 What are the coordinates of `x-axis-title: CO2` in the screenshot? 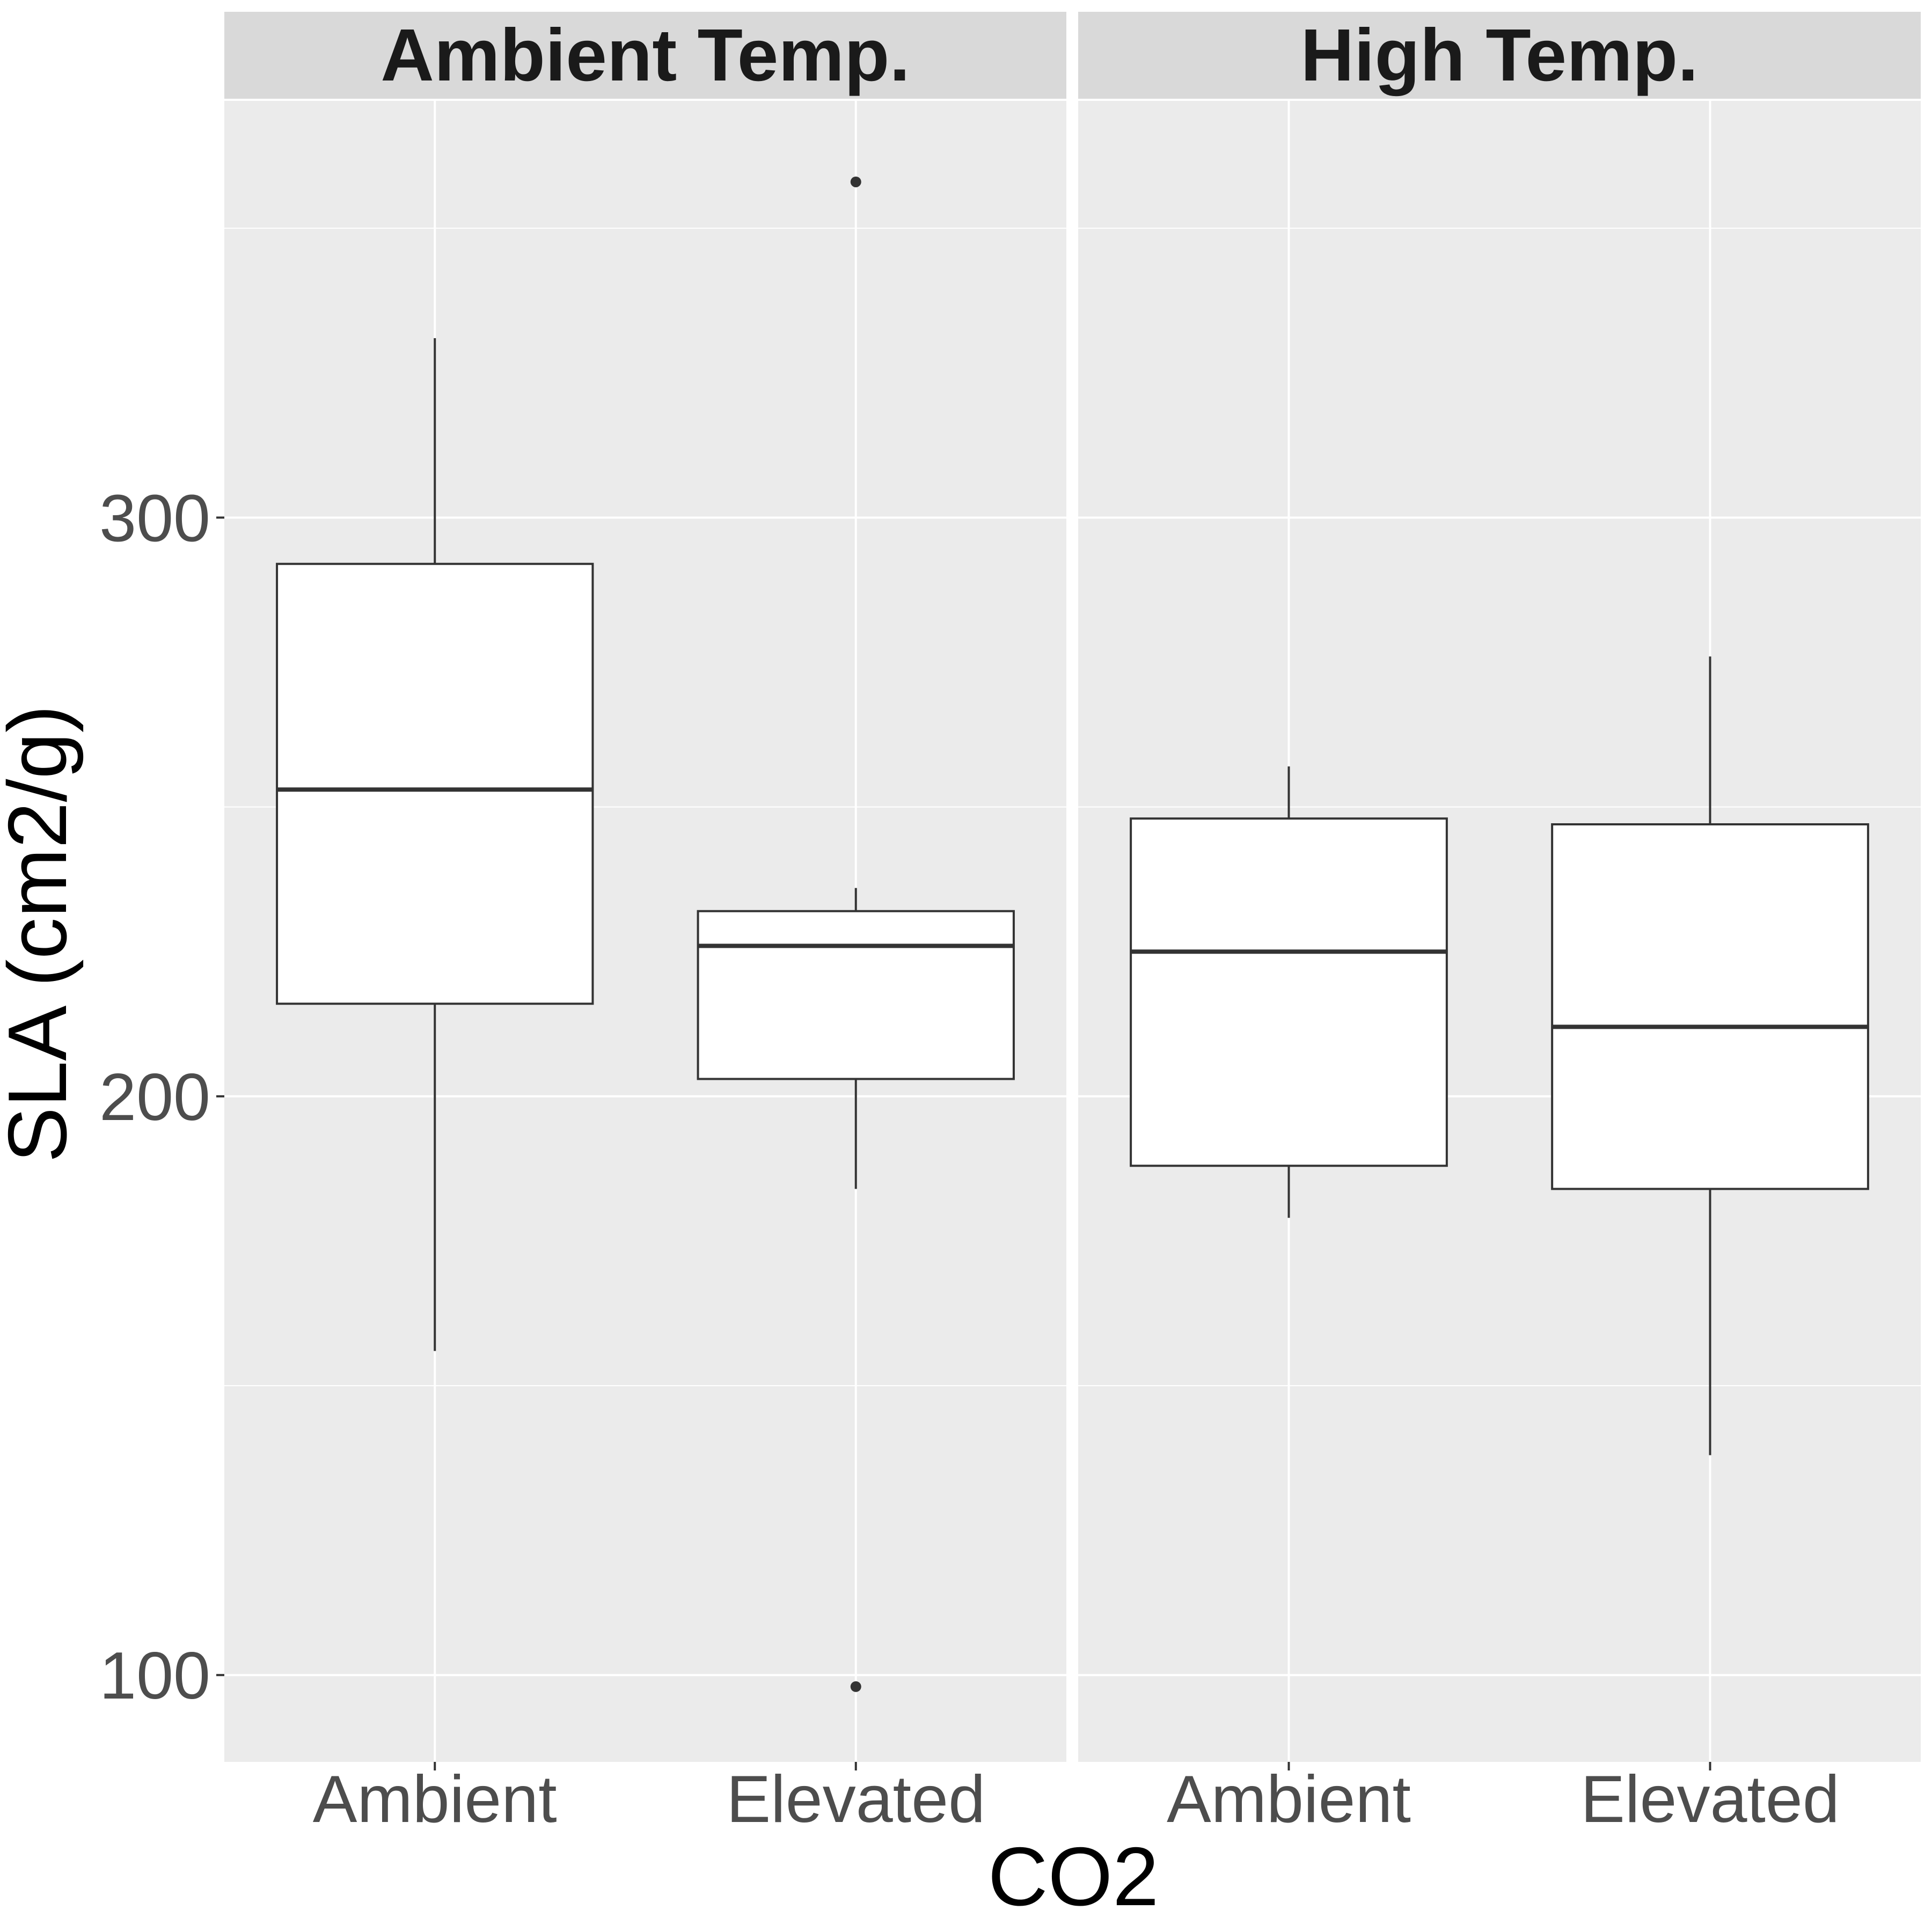 It's located at (1073, 1876).